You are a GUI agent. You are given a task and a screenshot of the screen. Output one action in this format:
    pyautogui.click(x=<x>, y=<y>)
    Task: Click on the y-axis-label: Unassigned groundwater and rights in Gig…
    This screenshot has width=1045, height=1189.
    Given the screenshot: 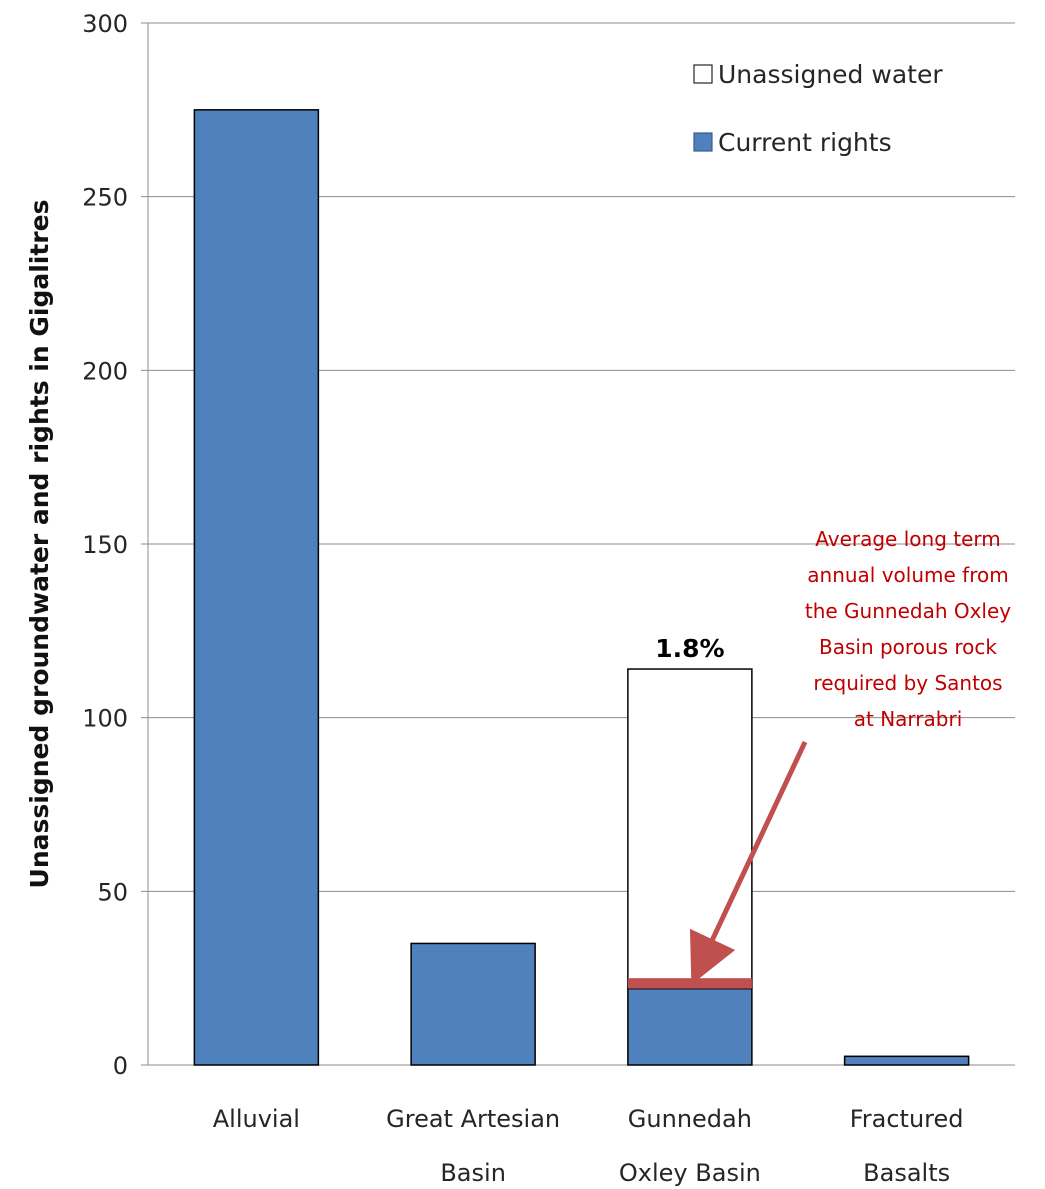 What is the action you would take?
    pyautogui.click(x=39, y=544)
    